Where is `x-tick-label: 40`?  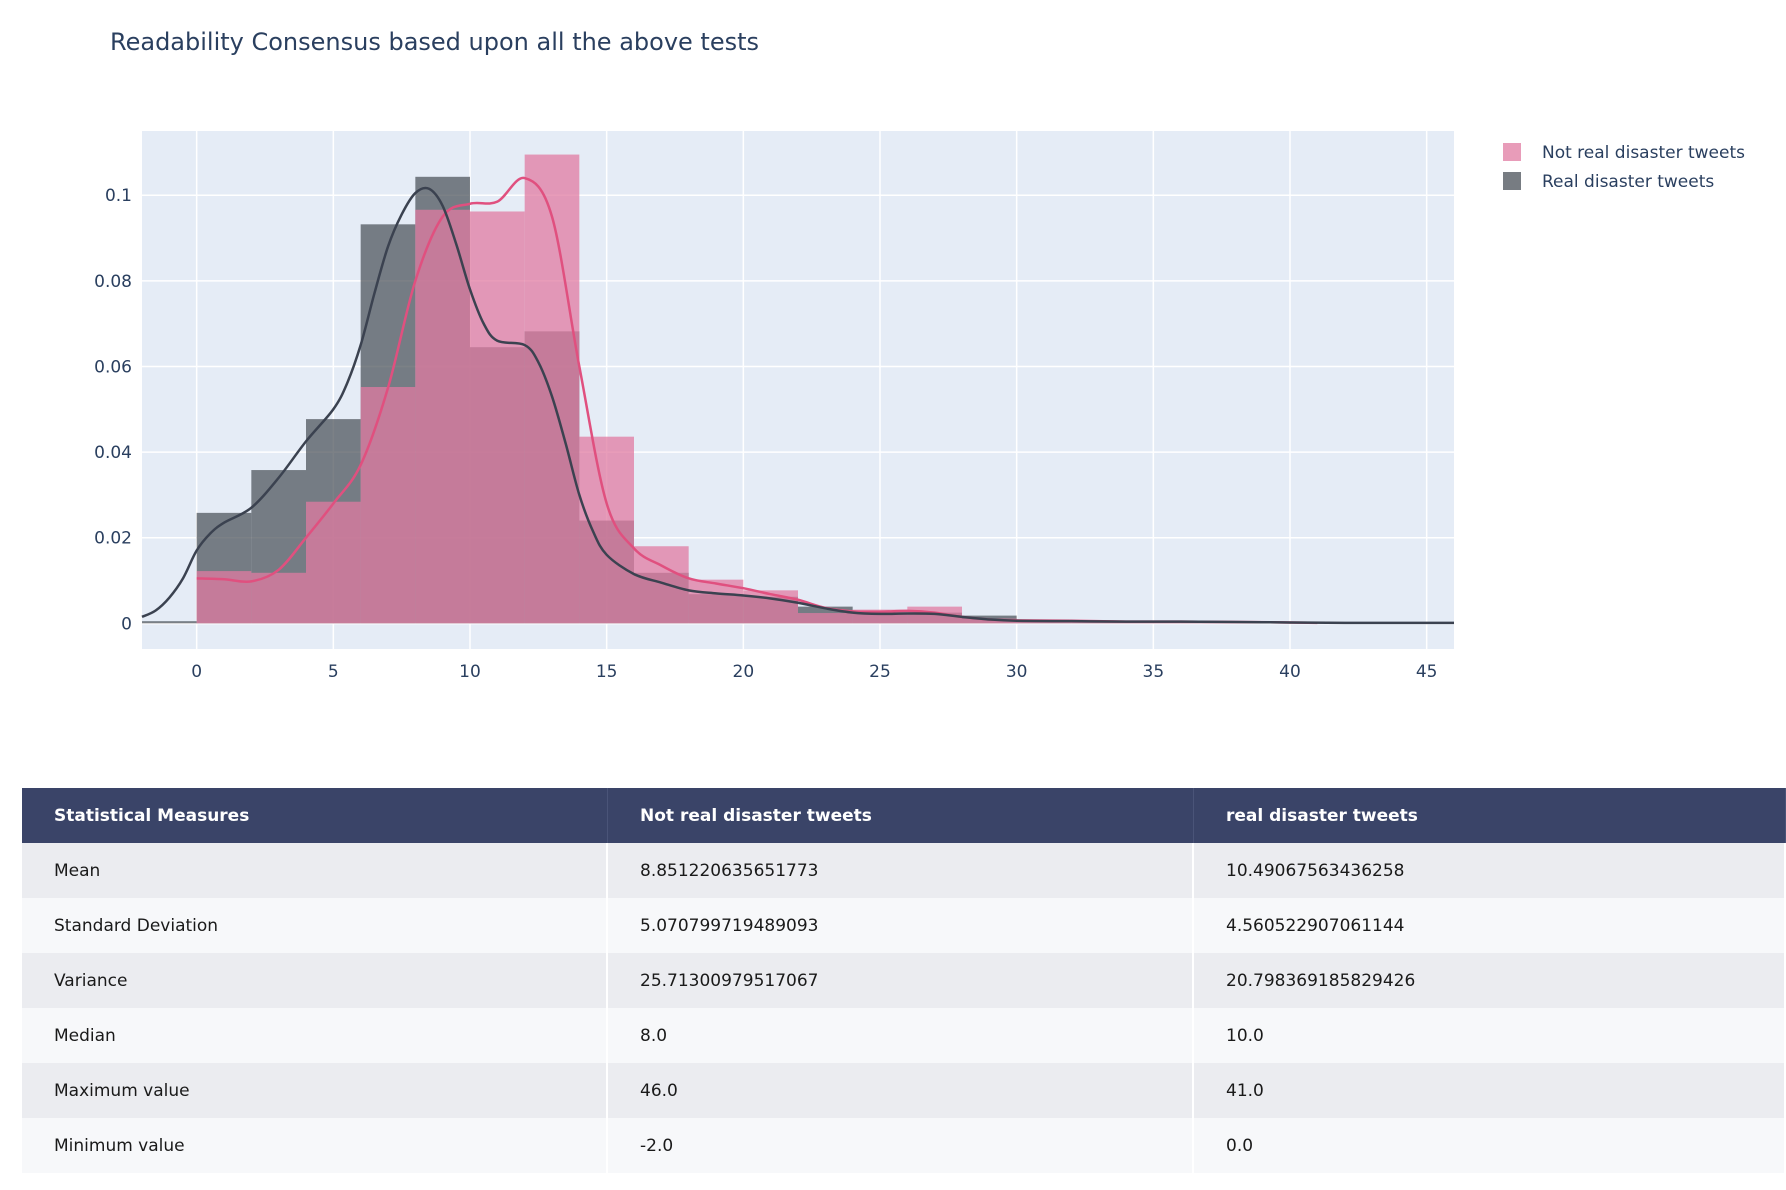
x-tick-label: 40 is located at coordinates (1290, 672).